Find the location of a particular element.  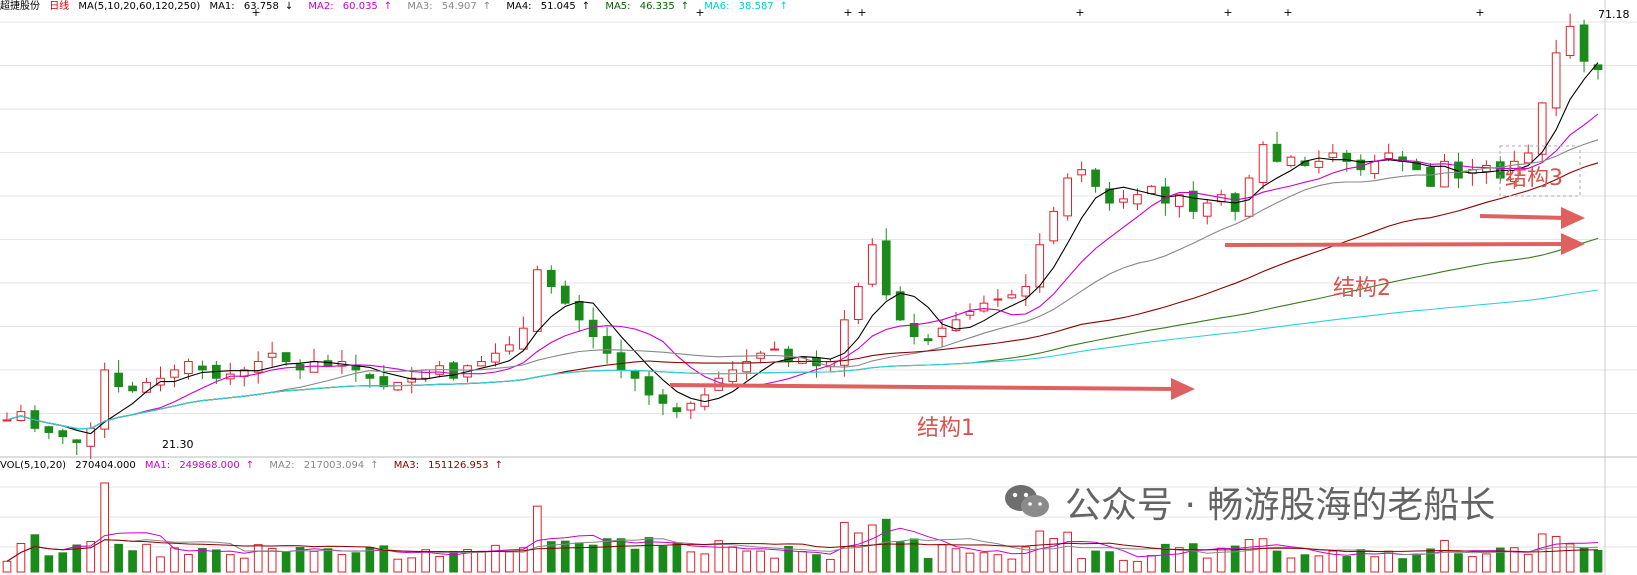

ma6-readout: MA6: 38.587 ↑ is located at coordinates (746, 6).